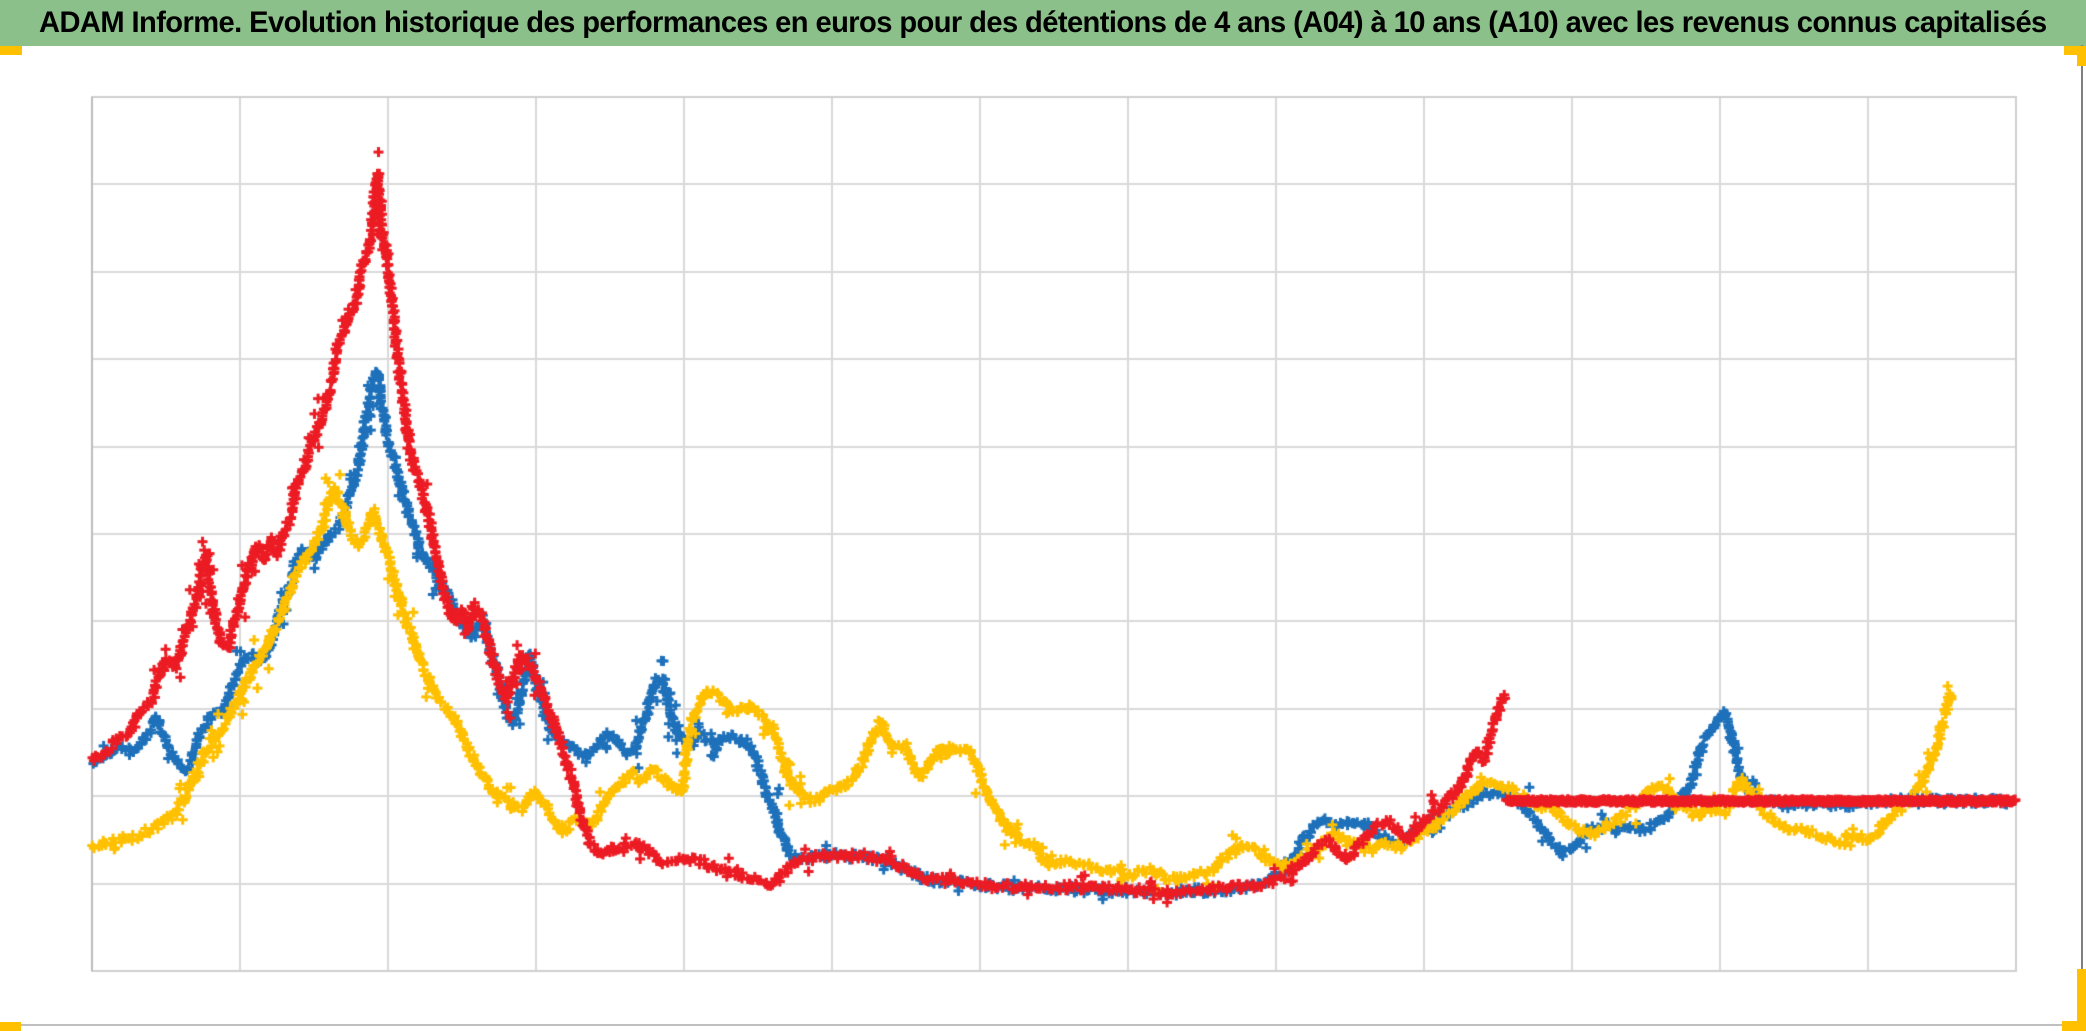  Describe the element at coordinates (2074, 1026) in the screenshot. I see `corner-mark-bottom-right-horizontal` at that location.